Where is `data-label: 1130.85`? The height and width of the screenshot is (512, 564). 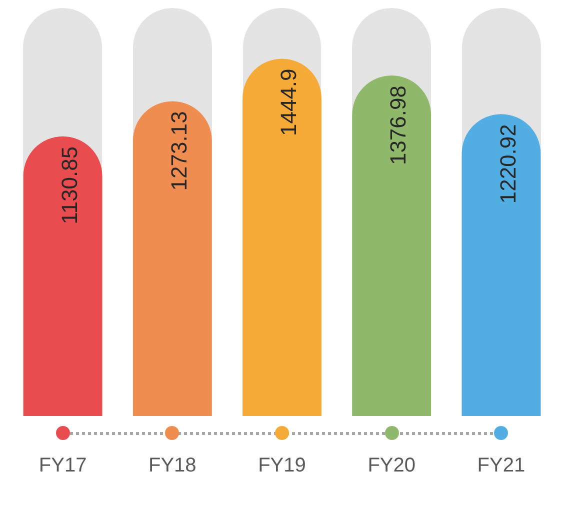 data-label: 1130.85 is located at coordinates (69, 185).